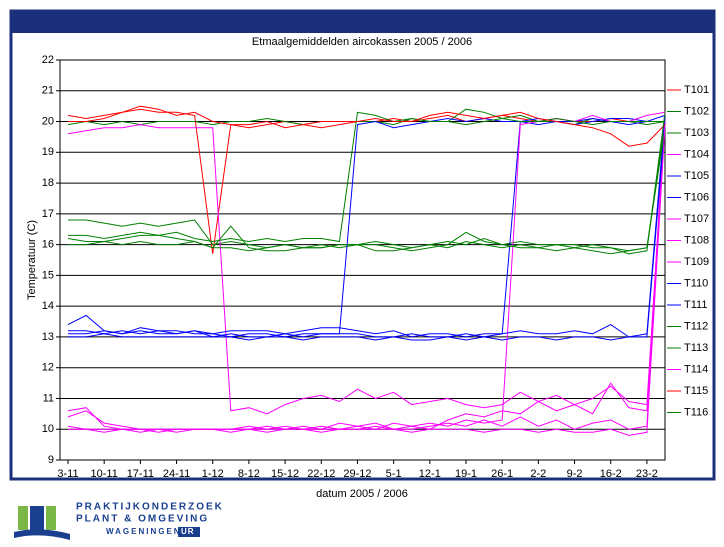  What do you see at coordinates (696, 412) in the screenshot?
I see `legend-label: T116` at bounding box center [696, 412].